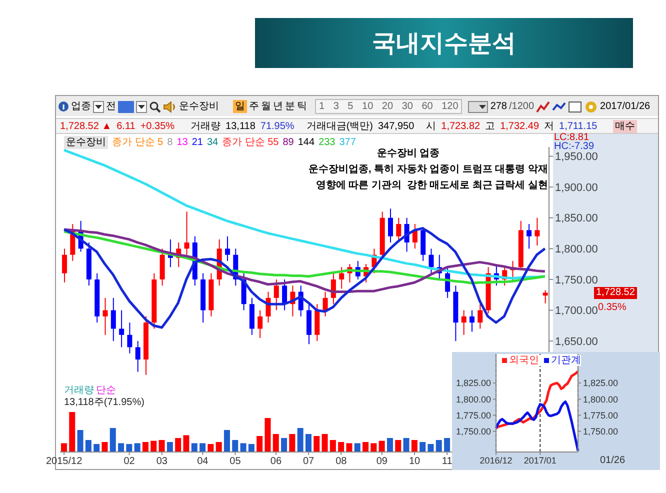 This screenshot has height=493, width=666. What do you see at coordinates (106, 391) in the screenshot?
I see `text: 단순` at bounding box center [106, 391].